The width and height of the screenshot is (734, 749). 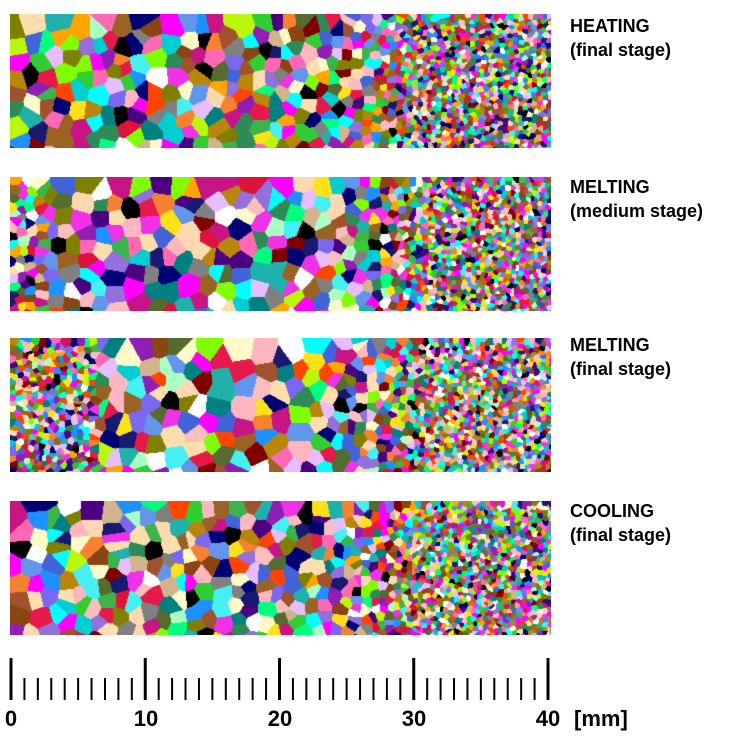 What do you see at coordinates (610, 26) in the screenshot?
I see `panel-title: HEATING` at bounding box center [610, 26].